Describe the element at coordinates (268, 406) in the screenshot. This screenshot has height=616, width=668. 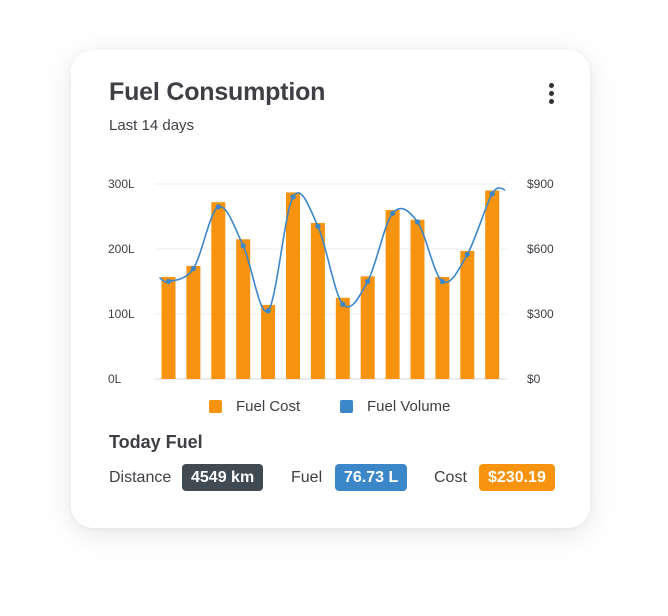
I see `legend-label-fuel-cost: Fuel Cost` at that location.